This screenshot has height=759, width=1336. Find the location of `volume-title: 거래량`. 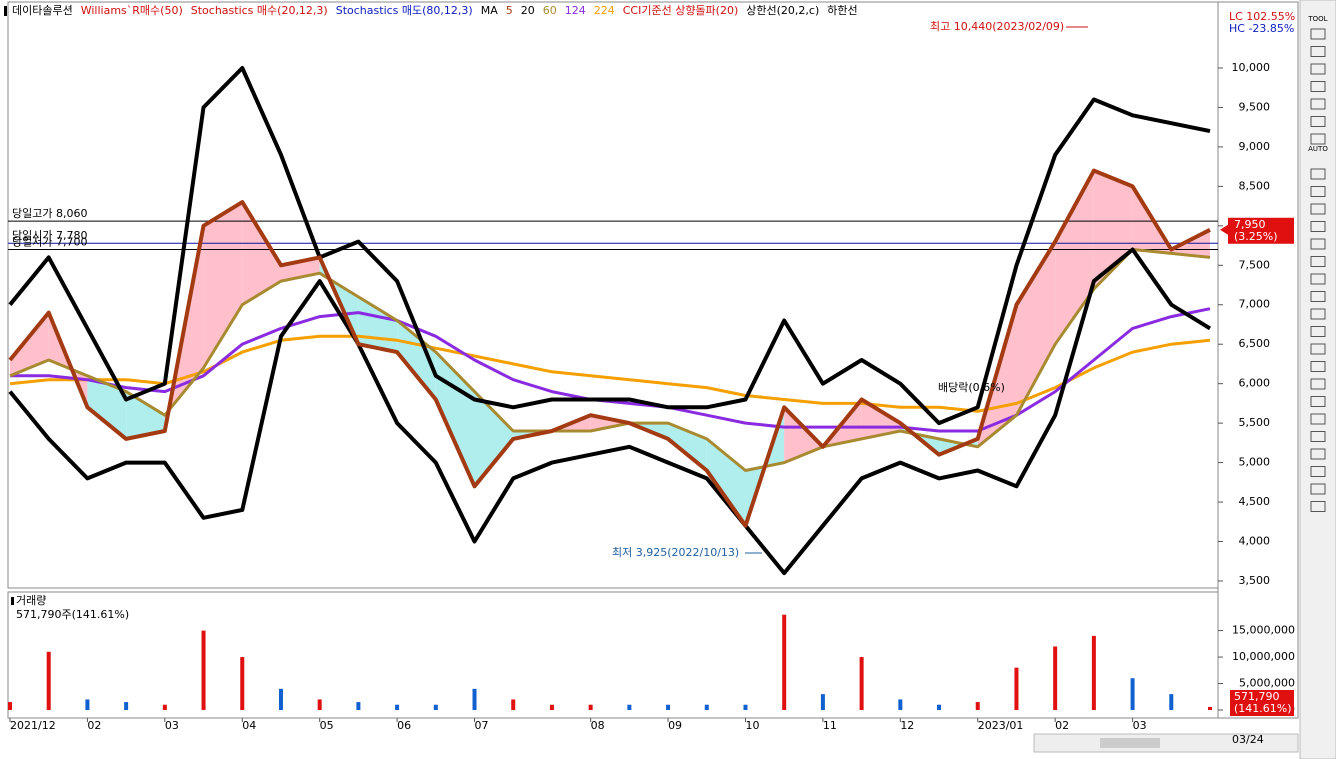

volume-title: 거래량 is located at coordinates (31, 600).